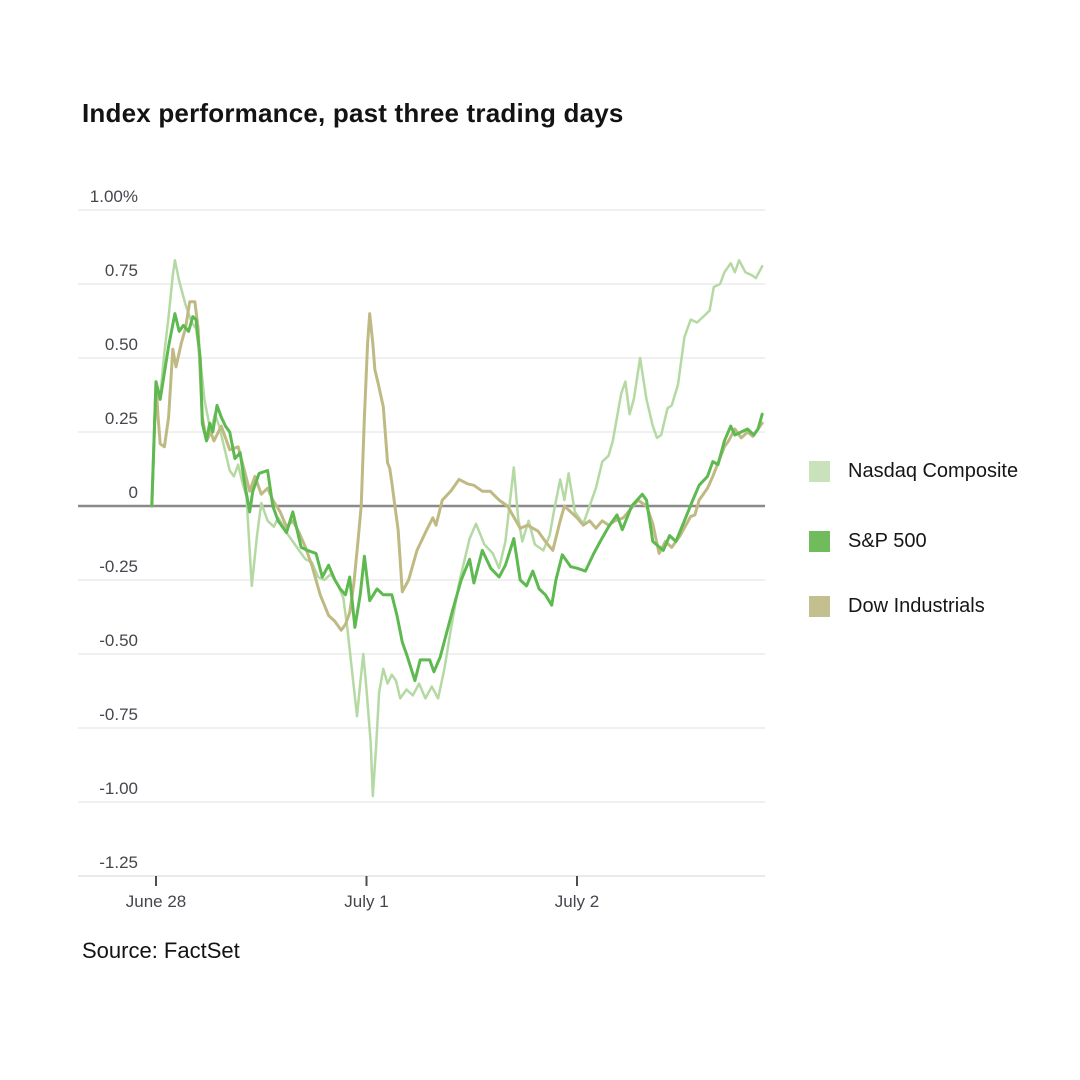 The height and width of the screenshot is (1080, 1080). Describe the element at coordinates (819, 541) in the screenshot. I see `sp500-swatch-icon` at that location.